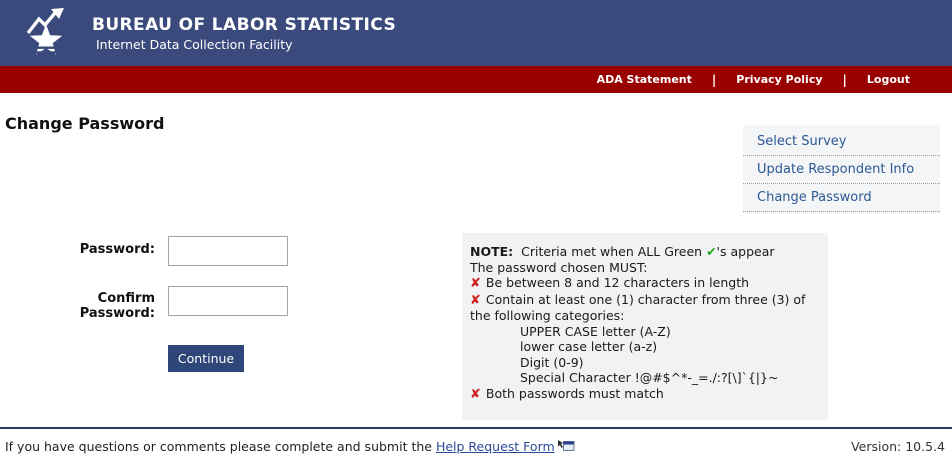 Image resolution: width=952 pixels, height=469 pixels. What do you see at coordinates (476, 79) in the screenshot?
I see `utility-nav: ADA Statement | Privacy Policy | Logout` at bounding box center [476, 79].